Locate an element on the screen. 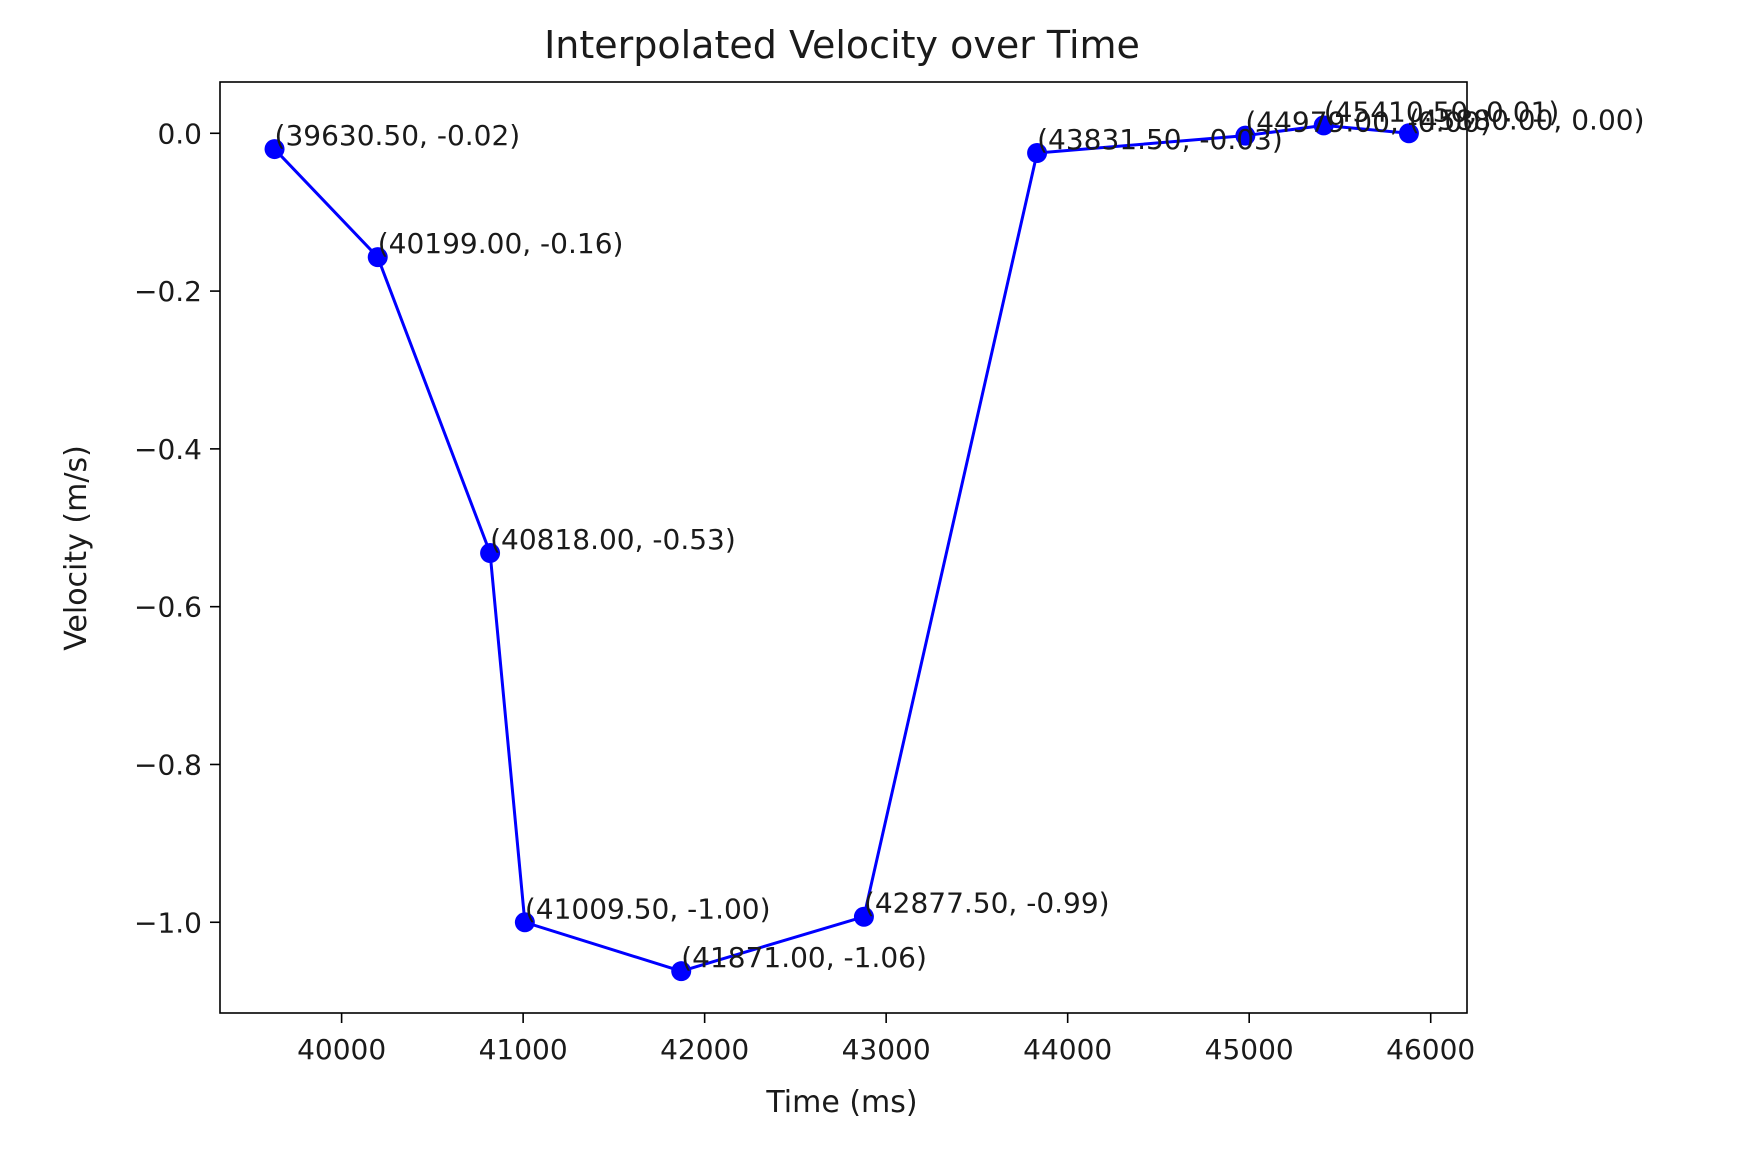  x-tick-label: 42000 is located at coordinates (704, 1049).